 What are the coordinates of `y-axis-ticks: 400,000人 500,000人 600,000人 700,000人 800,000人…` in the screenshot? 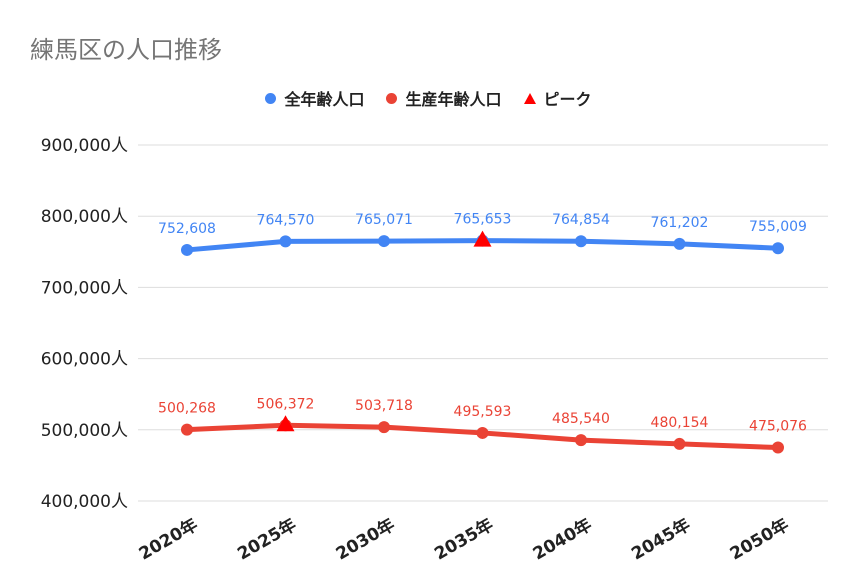 It's located at (84, 324).